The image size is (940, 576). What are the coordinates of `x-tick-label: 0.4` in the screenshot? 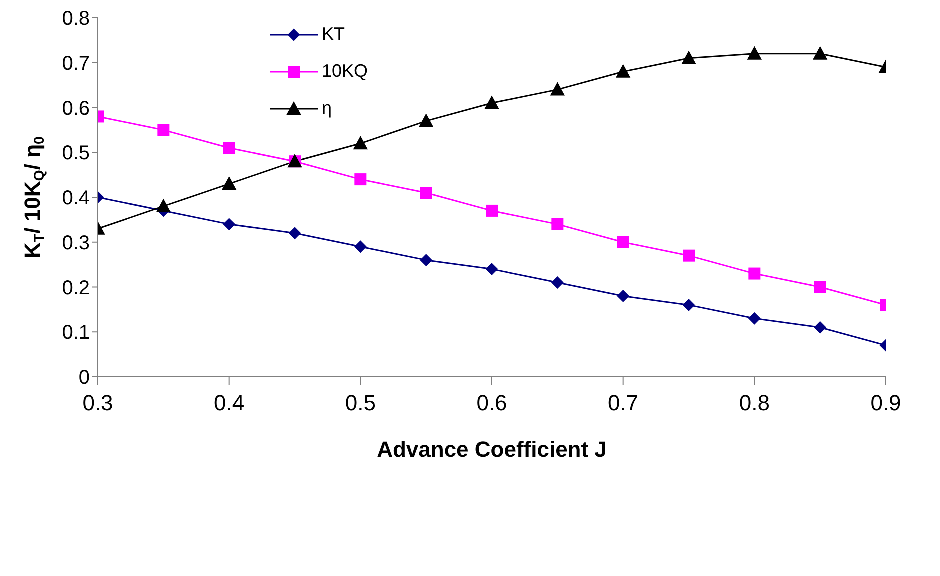 It's located at (229, 403).